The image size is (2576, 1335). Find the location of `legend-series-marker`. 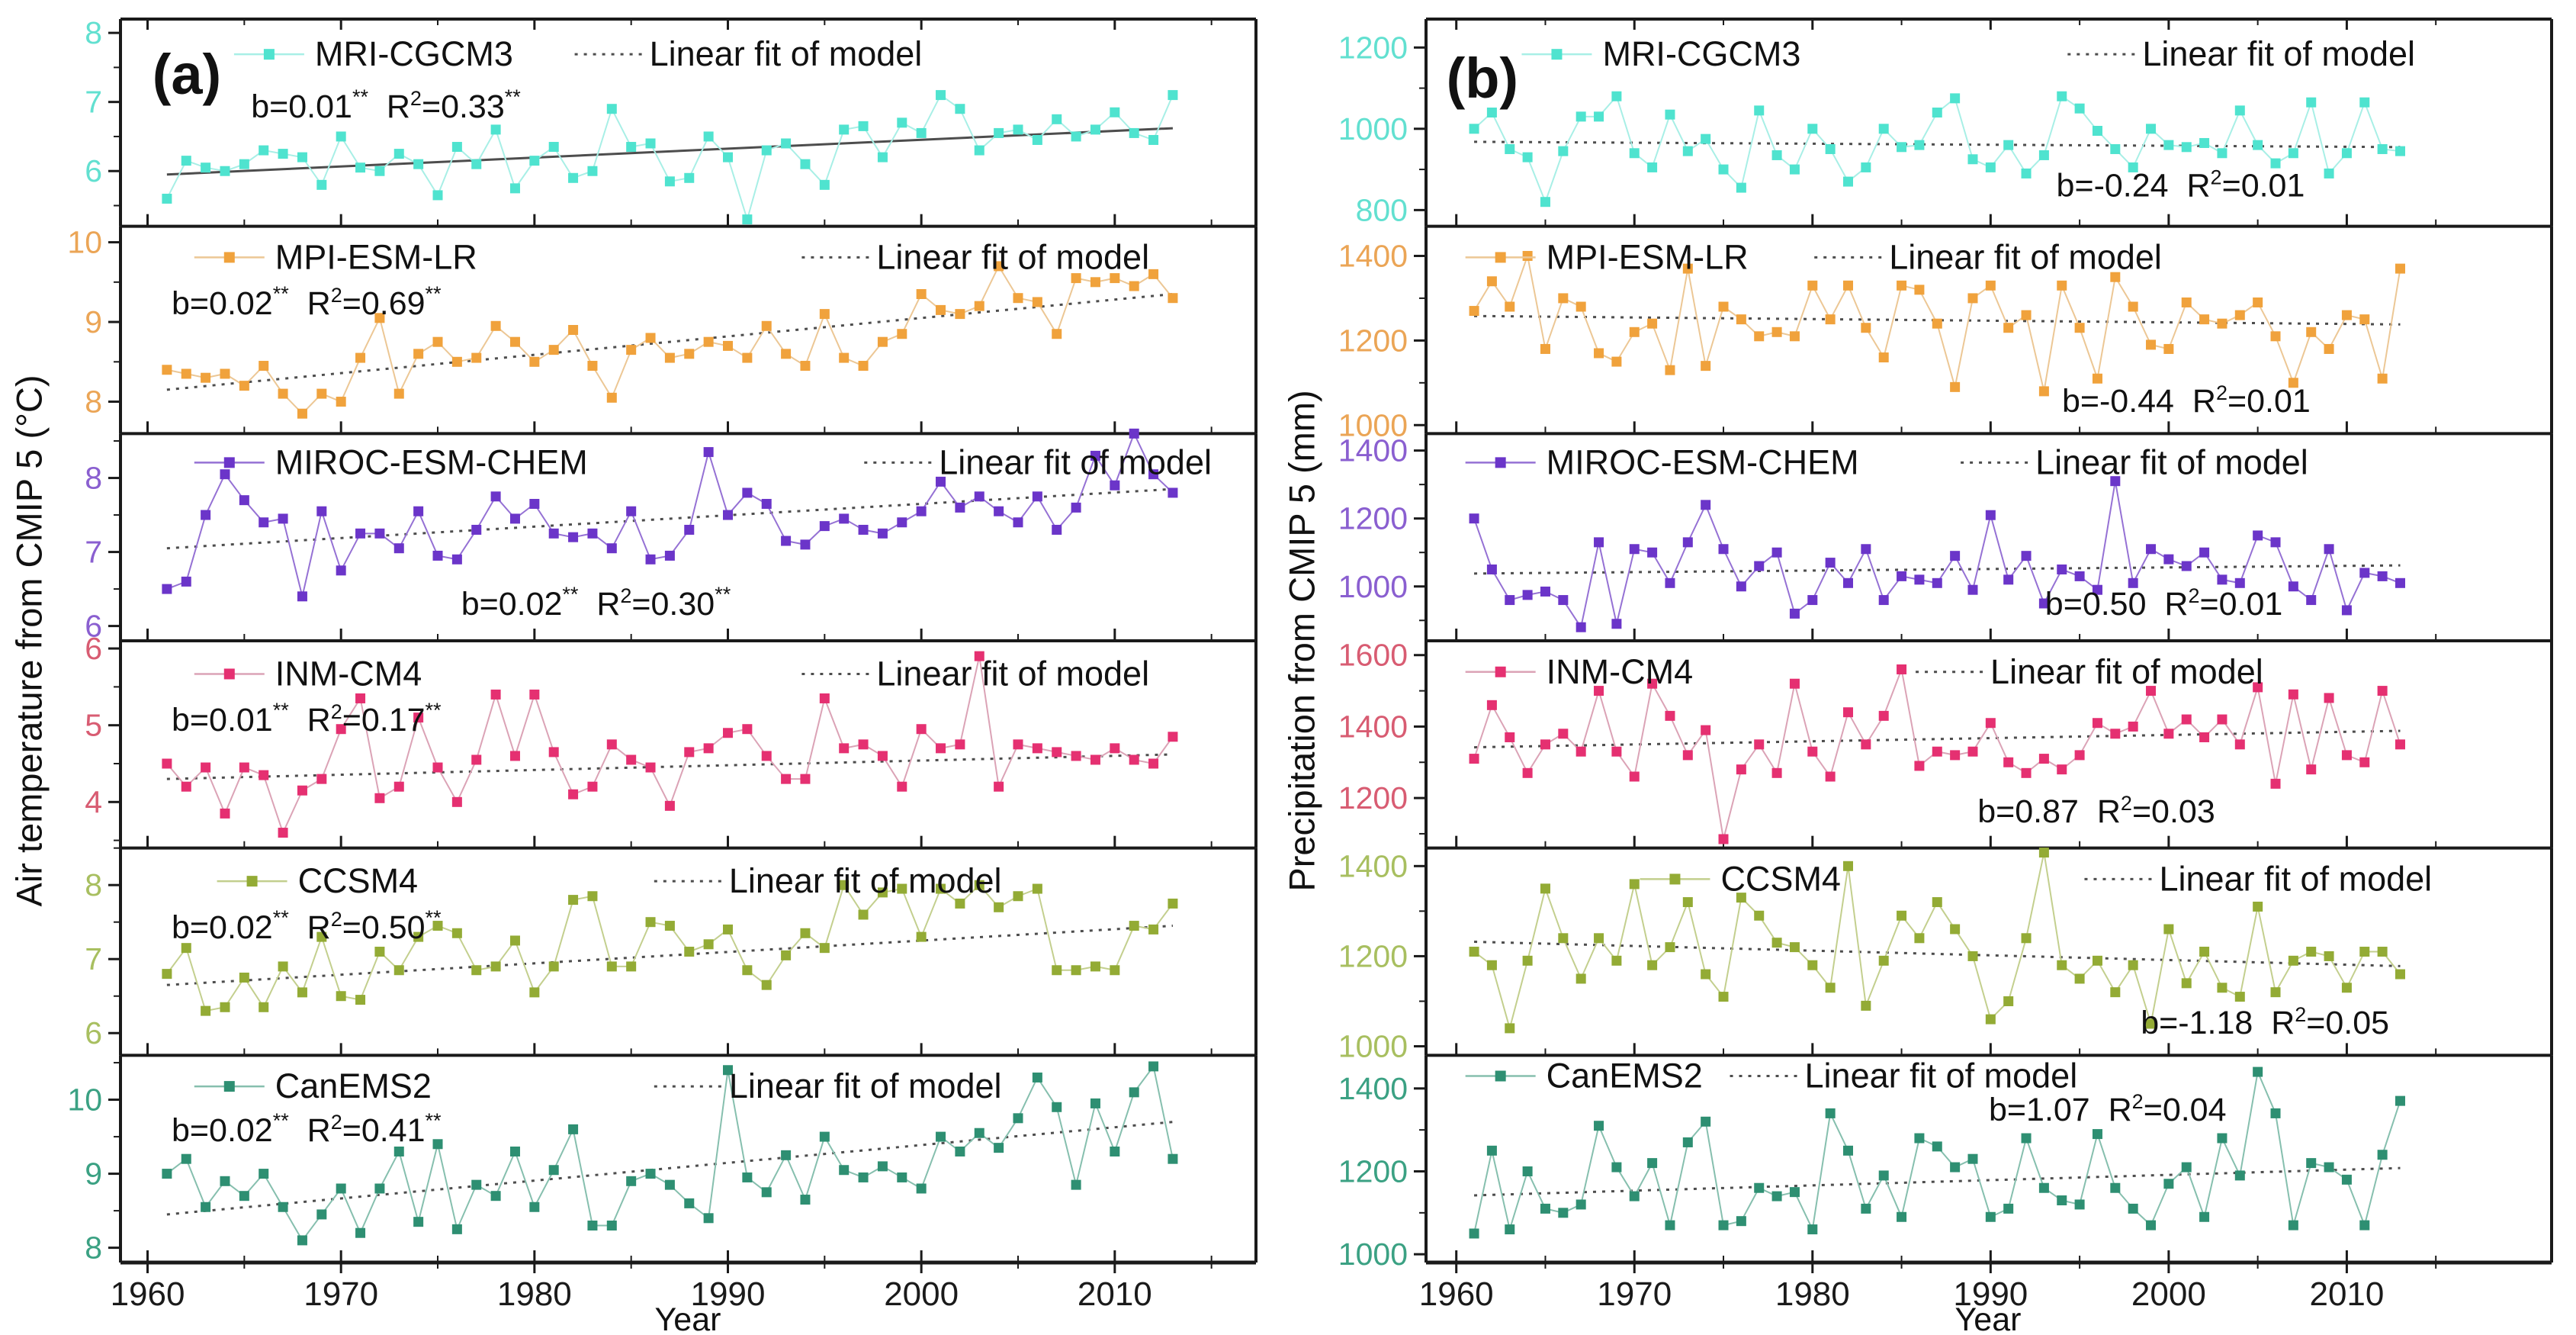

legend-series-marker is located at coordinates (1500, 672).